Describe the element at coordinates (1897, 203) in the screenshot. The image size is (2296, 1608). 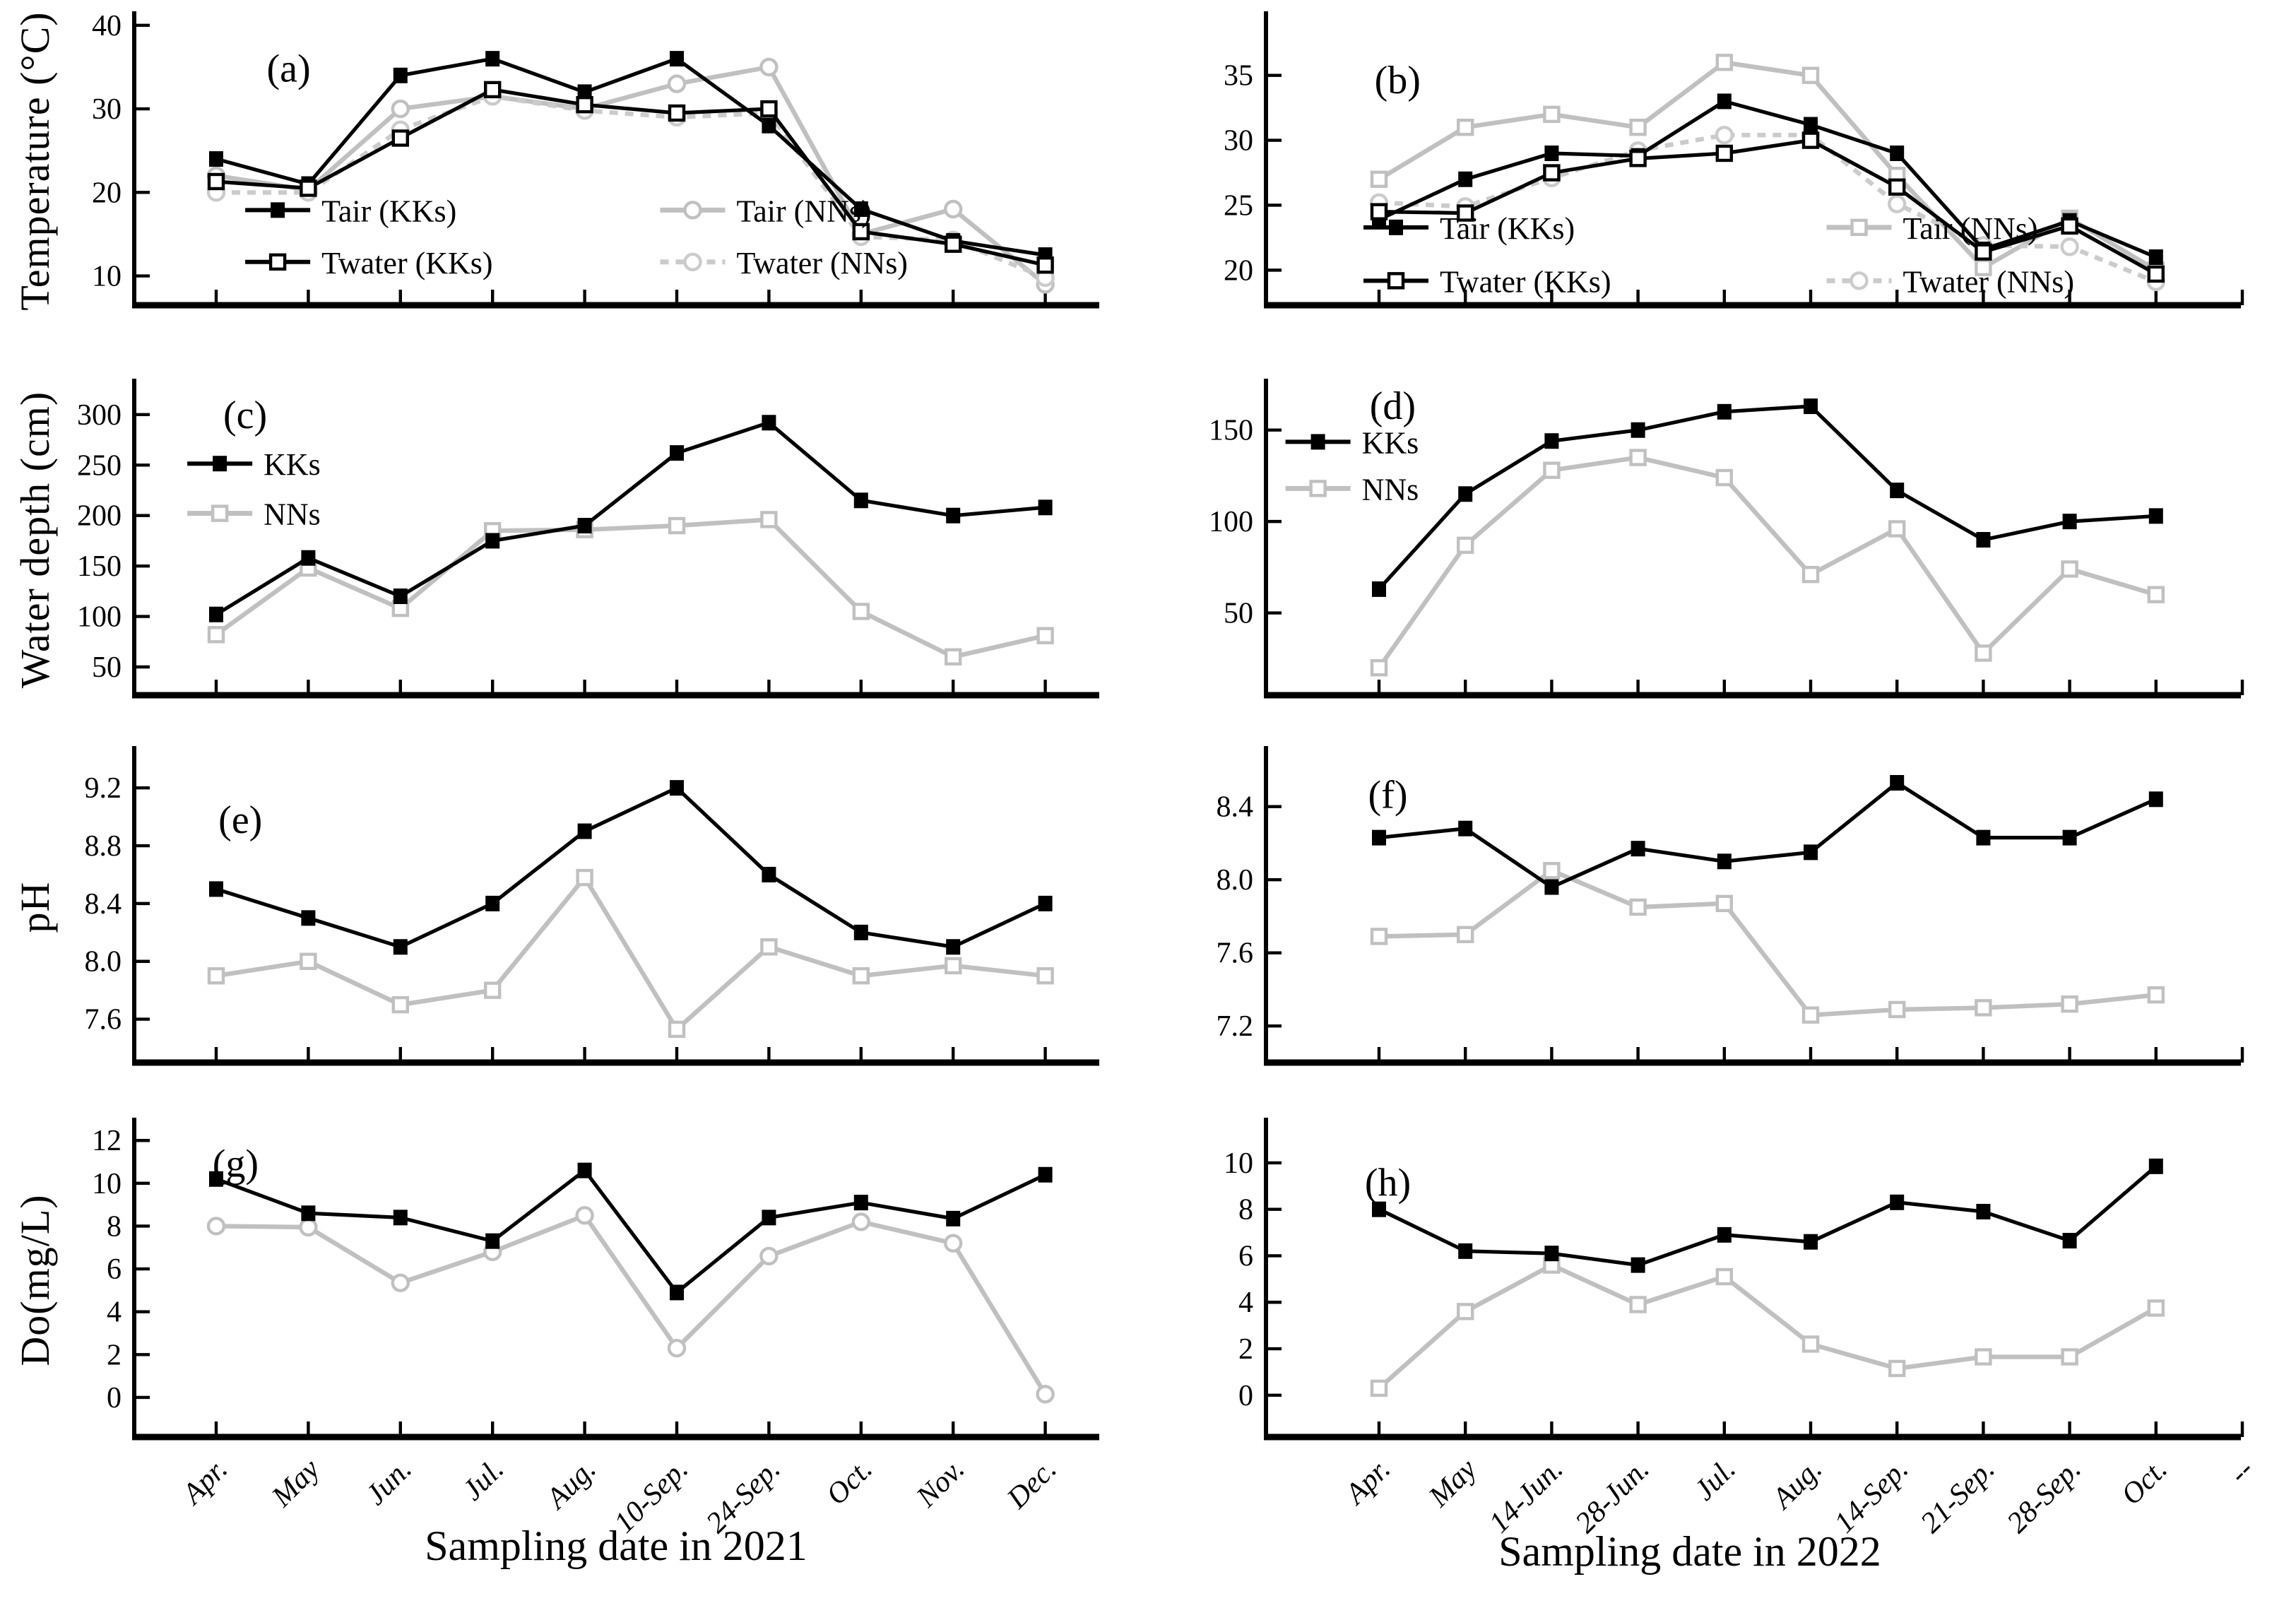
I see `marker-twater-nns` at that location.